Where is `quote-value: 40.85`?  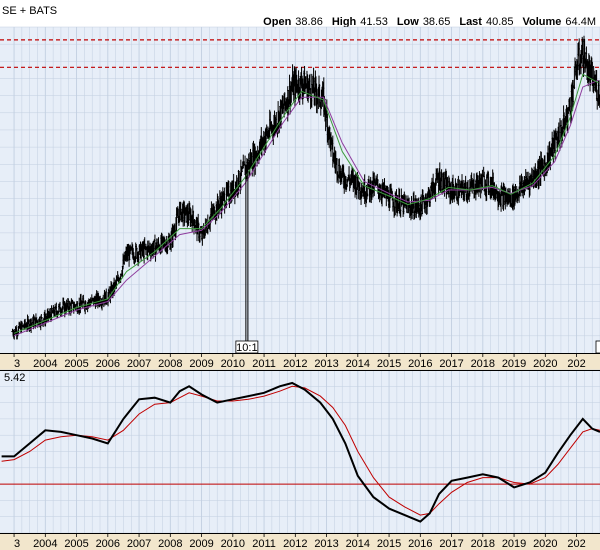 quote-value: 40.85 is located at coordinates (500, 22).